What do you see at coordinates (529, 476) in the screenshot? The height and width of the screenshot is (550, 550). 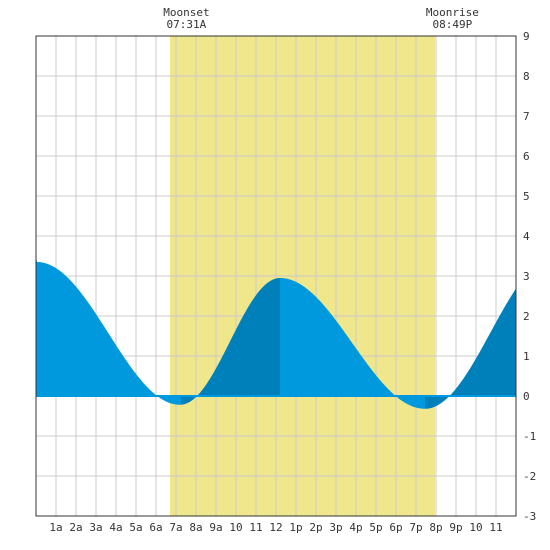 I see `y-tick-label: -2` at bounding box center [529, 476].